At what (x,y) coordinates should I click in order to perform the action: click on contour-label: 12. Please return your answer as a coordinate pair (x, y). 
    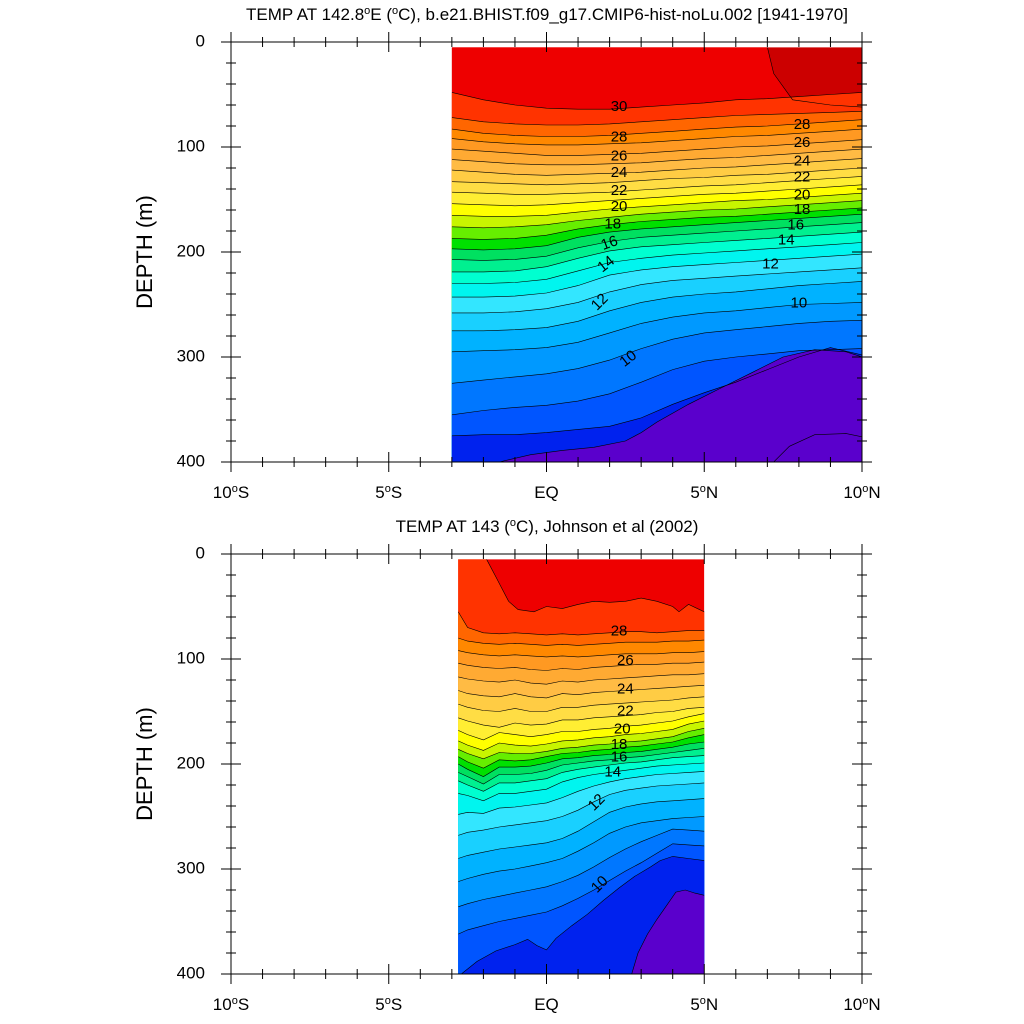
    Looking at the image, I should click on (770, 264).